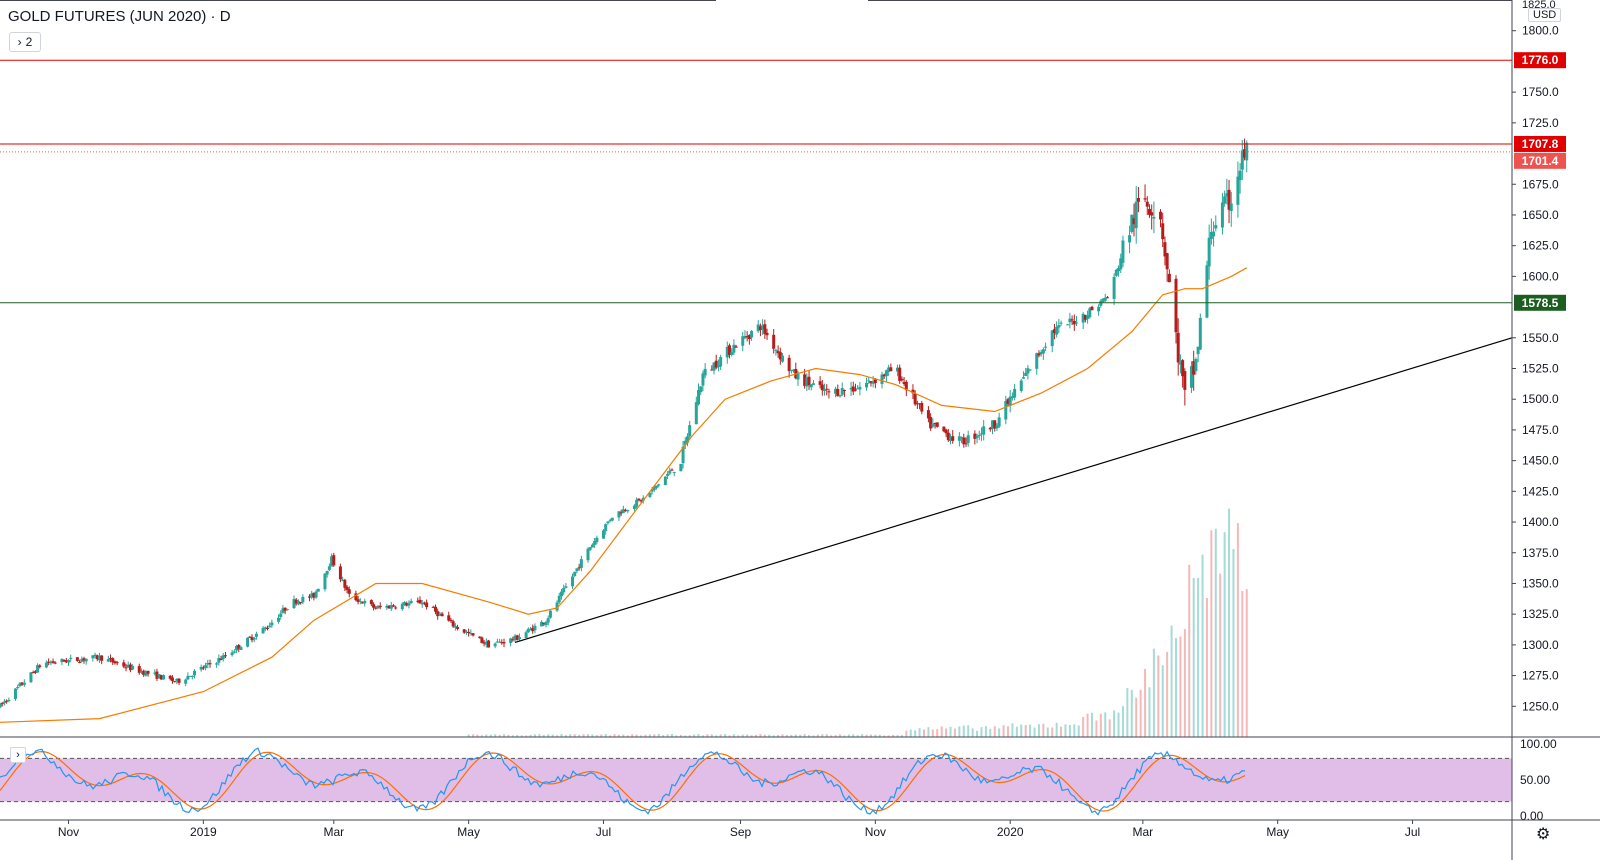 This screenshot has width=1600, height=860. I want to click on symbol-legend: GOLD FUTURES (JUN 2020) · D, so click(119, 17).